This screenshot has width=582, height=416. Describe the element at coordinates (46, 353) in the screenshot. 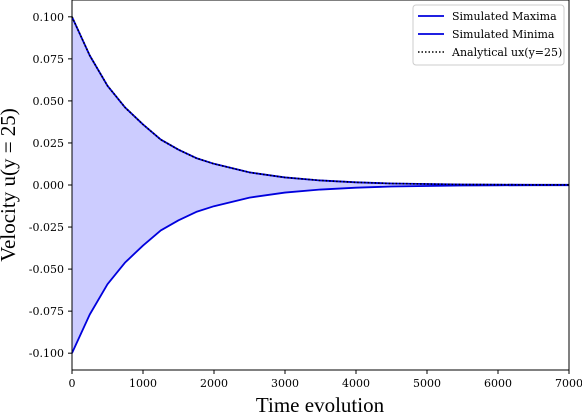

I see `y-tick-label: -0.100` at that location.